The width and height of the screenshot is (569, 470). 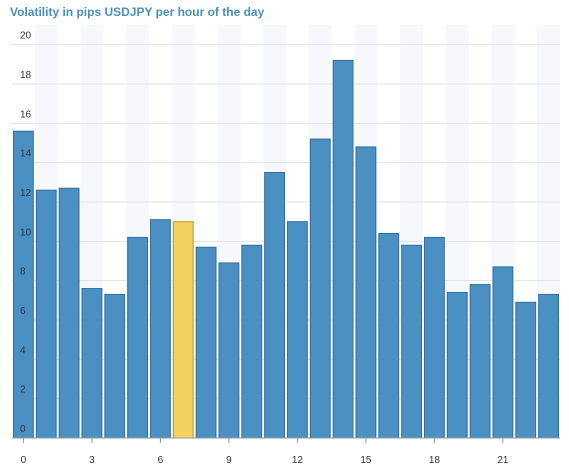 I want to click on y-tick-label: 6, so click(x=23, y=311).